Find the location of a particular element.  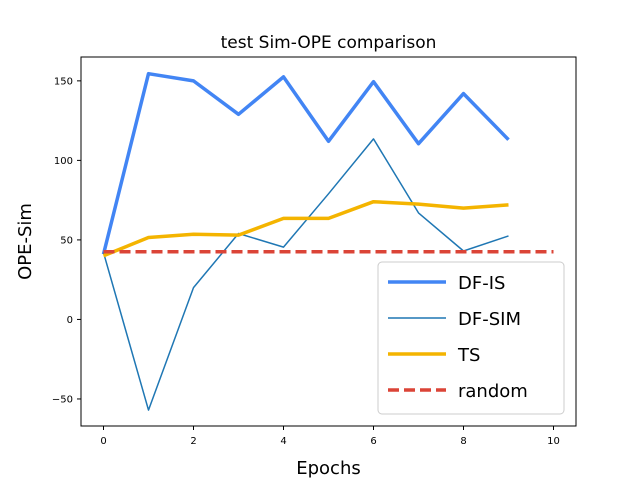

x-tick-label: 0 is located at coordinates (103, 441).